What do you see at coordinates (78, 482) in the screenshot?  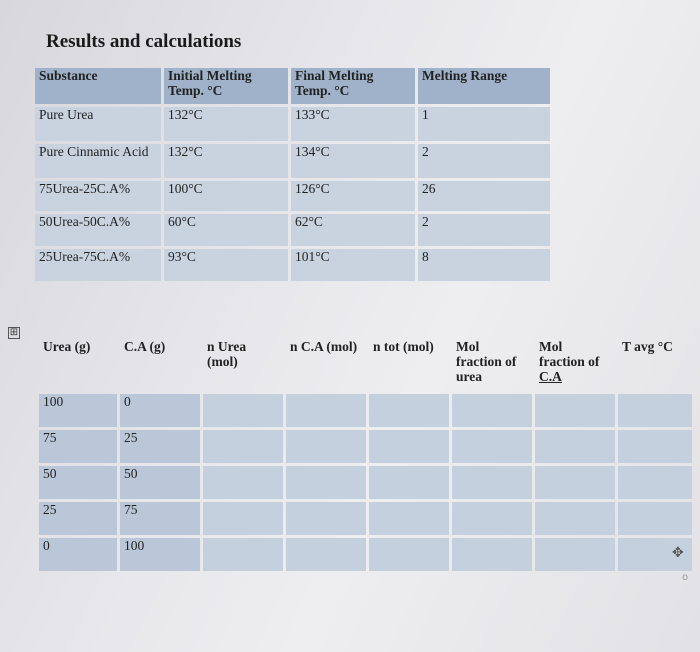 I see `cell-urea: 50` at bounding box center [78, 482].